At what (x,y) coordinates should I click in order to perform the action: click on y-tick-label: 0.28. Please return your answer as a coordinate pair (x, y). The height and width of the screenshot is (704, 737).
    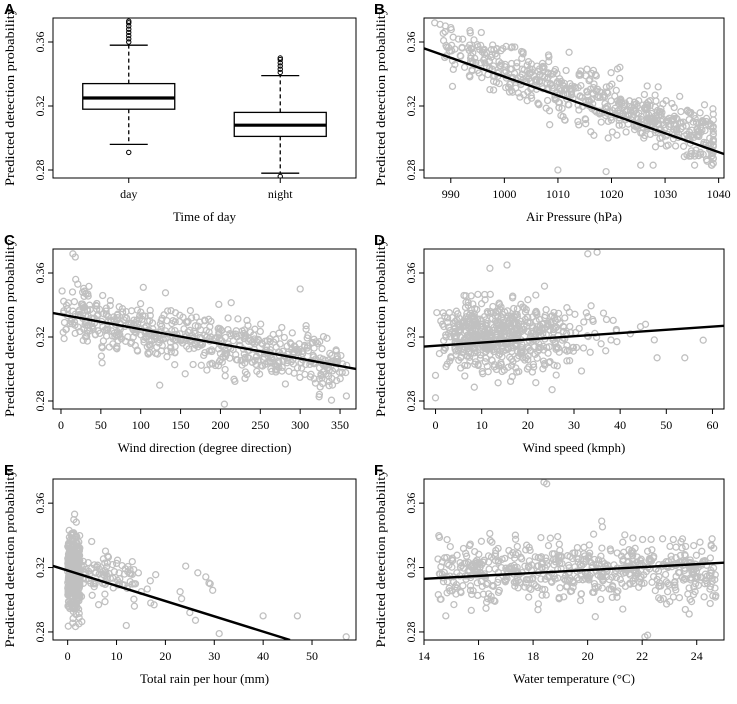
    Looking at the image, I should click on (411, 401).